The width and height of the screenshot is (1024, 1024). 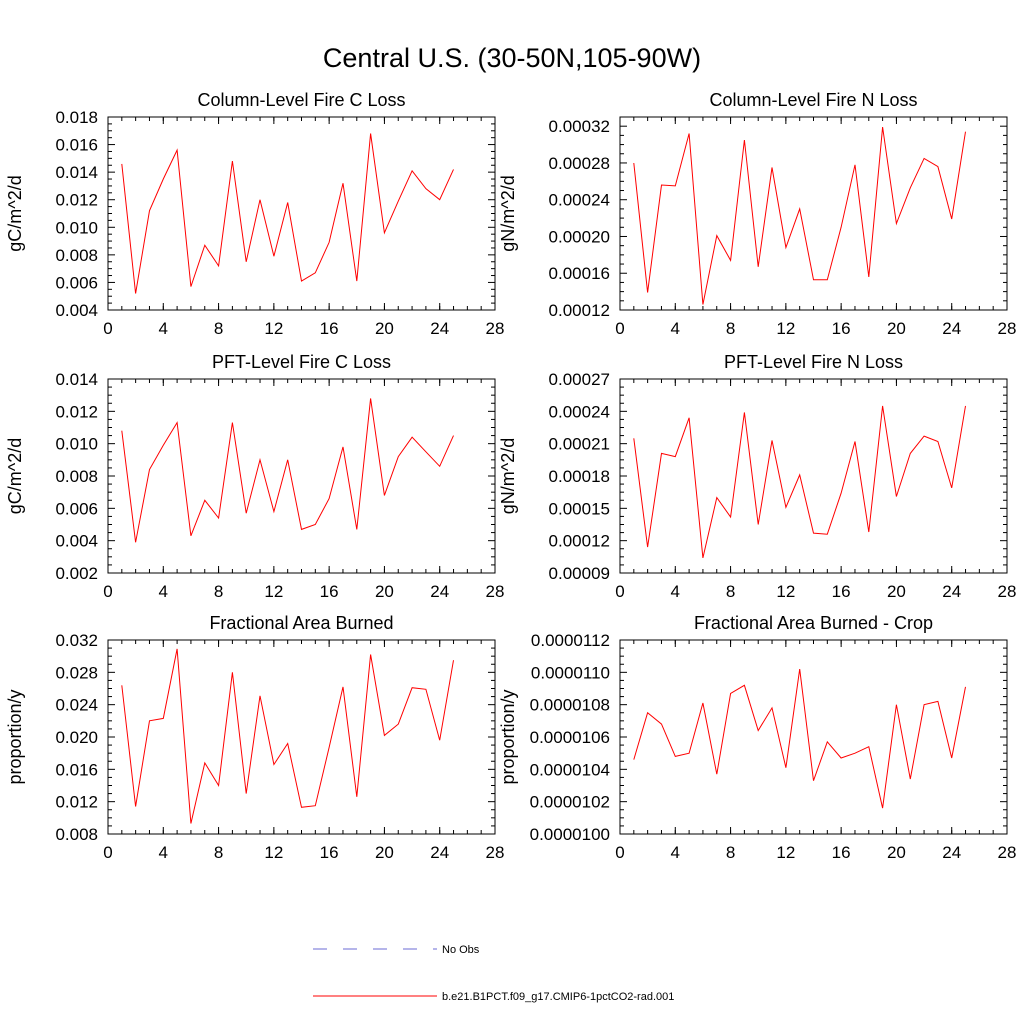 What do you see at coordinates (301, 100) in the screenshot?
I see `chart-title: Column-Level Fire C Loss` at bounding box center [301, 100].